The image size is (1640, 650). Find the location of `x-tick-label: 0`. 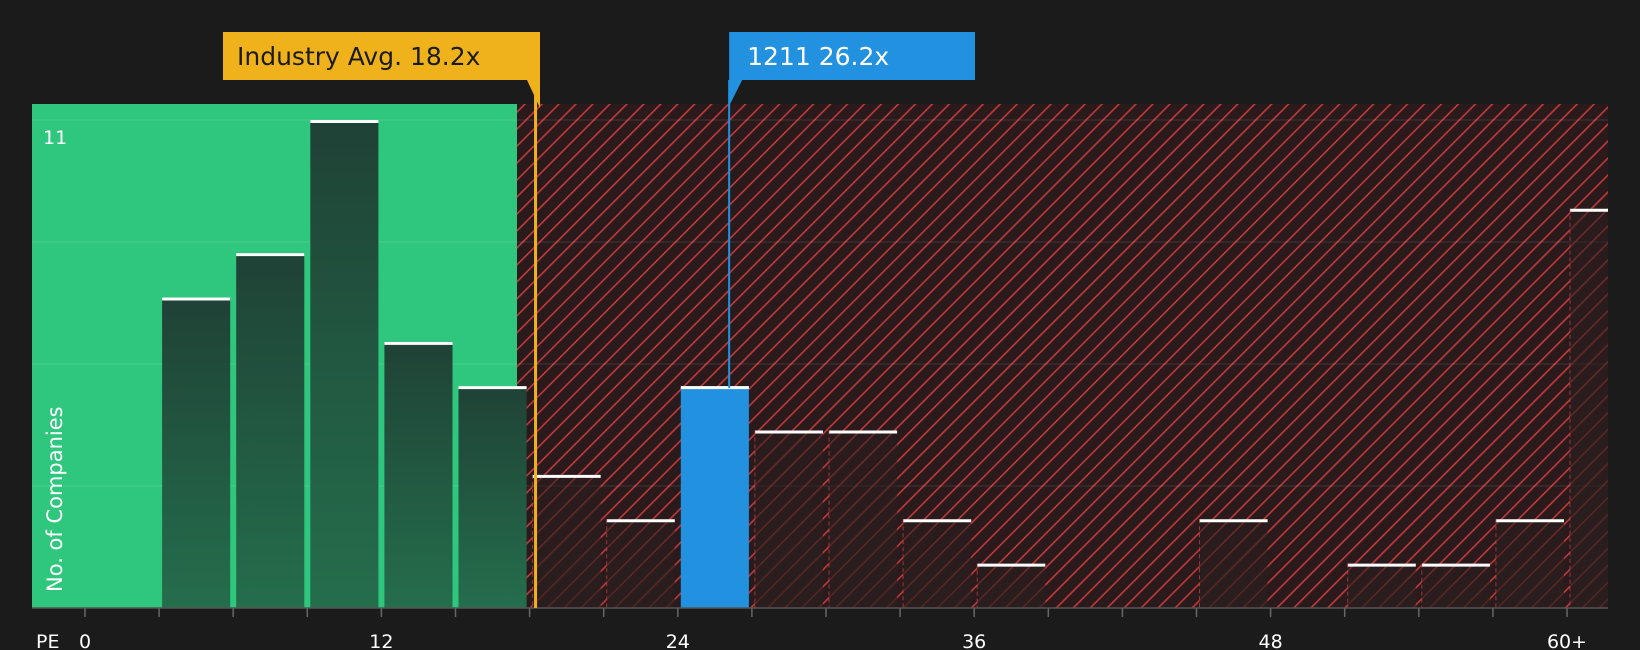

x-tick-label: 0 is located at coordinates (85, 640).